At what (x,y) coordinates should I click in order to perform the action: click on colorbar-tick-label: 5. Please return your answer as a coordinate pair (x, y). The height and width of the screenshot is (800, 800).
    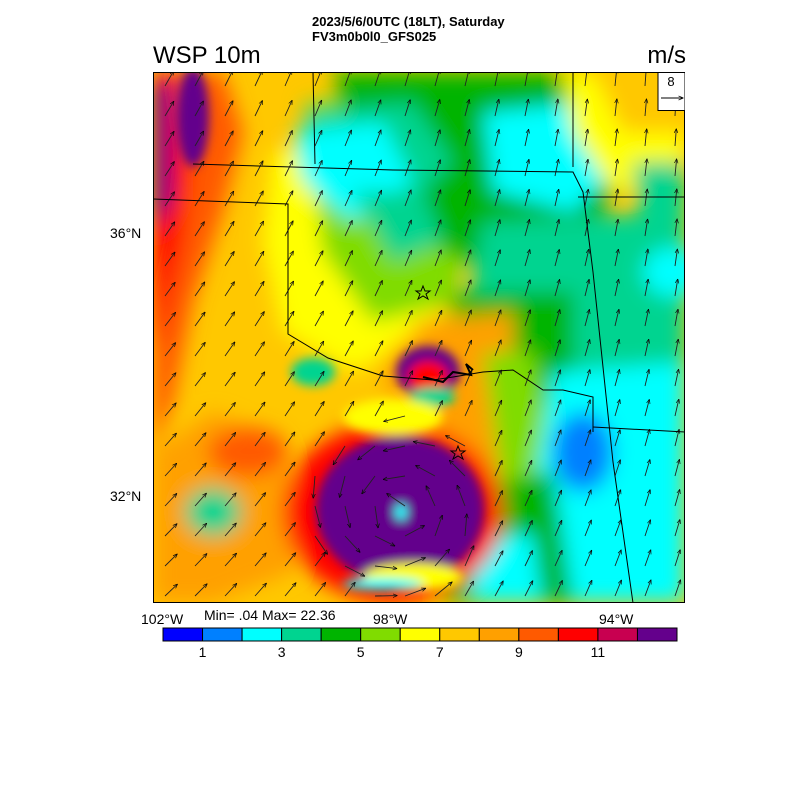
    Looking at the image, I should click on (360, 652).